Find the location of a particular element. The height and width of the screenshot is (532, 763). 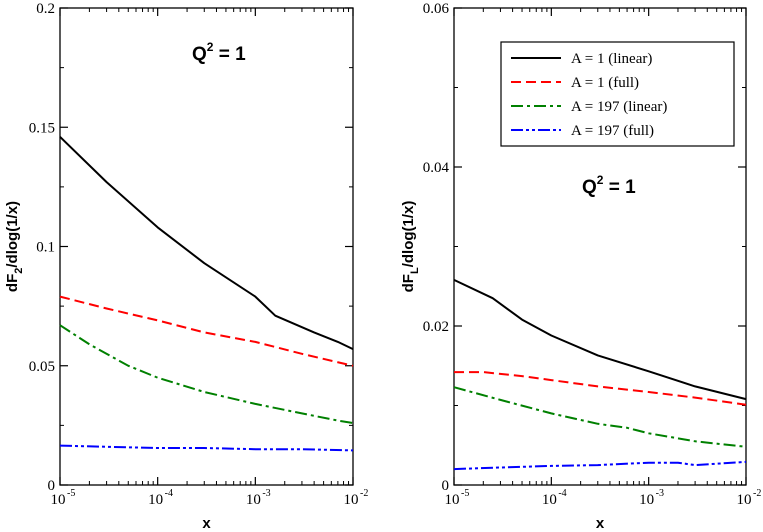

y-tick-label: 0.04 is located at coordinates (436, 168).